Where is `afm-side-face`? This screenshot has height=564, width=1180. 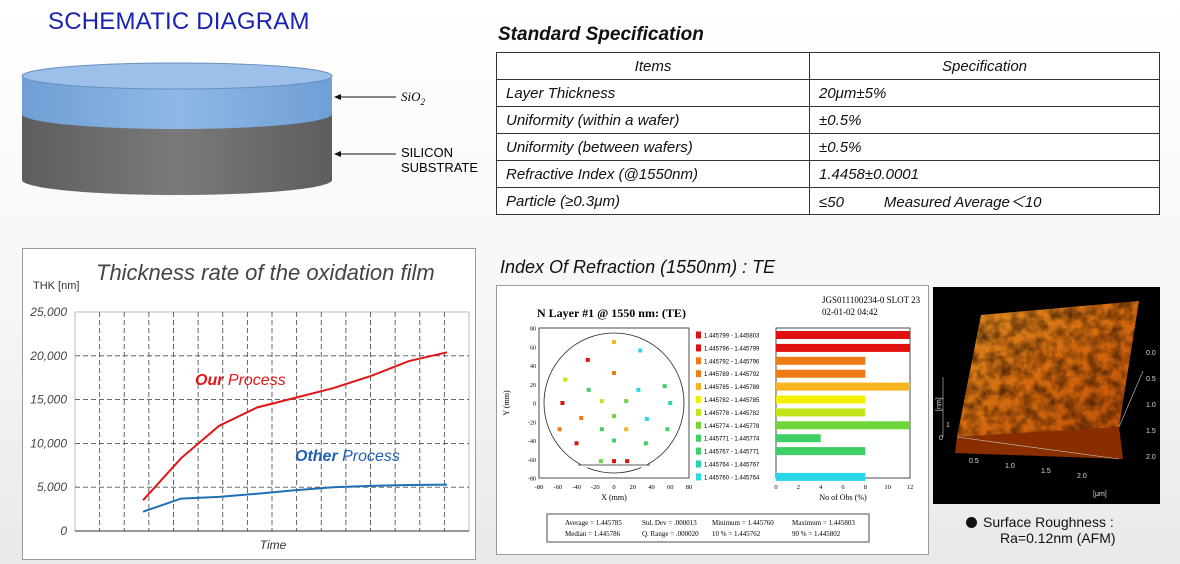 afm-side-face is located at coordinates (1039, 443).